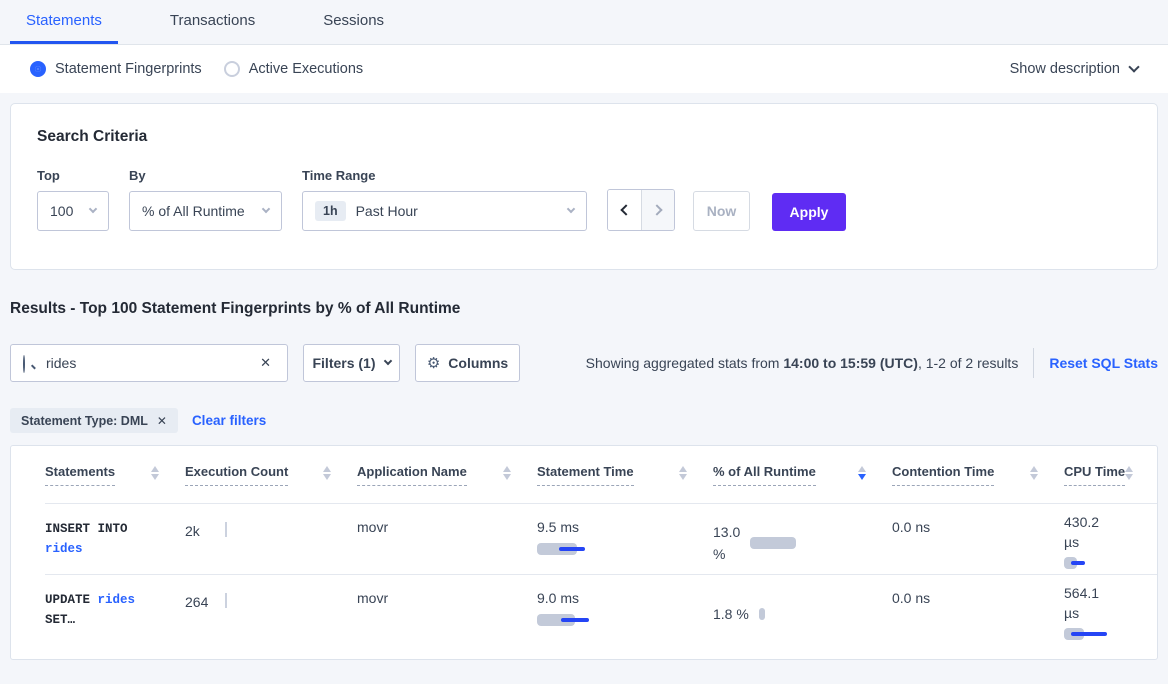  What do you see at coordinates (293, 69) in the screenshot?
I see `radio-active-executions: Active Executions` at bounding box center [293, 69].